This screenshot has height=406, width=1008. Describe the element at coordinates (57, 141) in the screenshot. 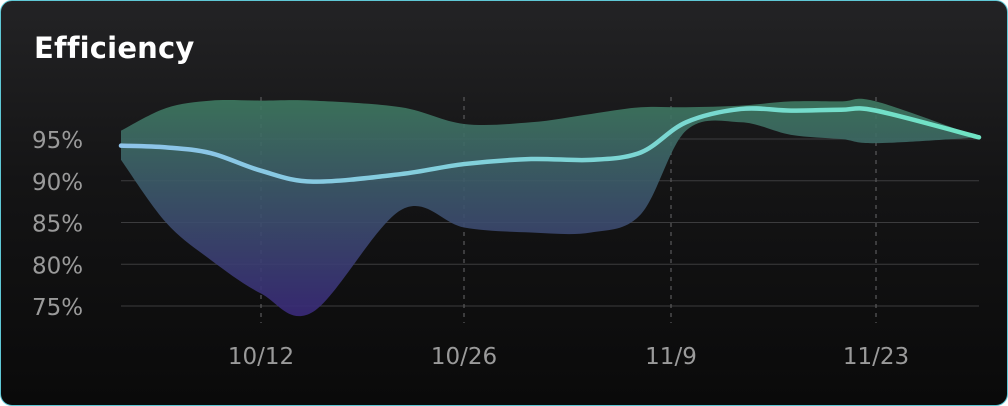

I see `y-tick-label: 95%` at that location.